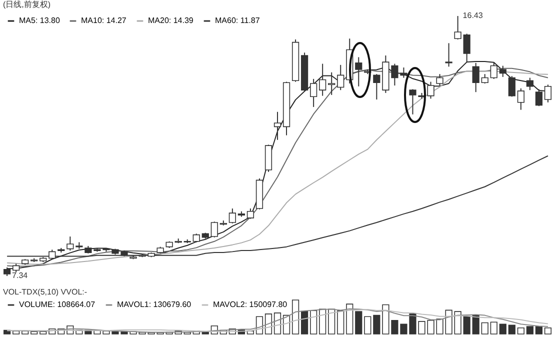  What do you see at coordinates (250, 304) in the screenshot?
I see `legend-label: MAVOL2: 150097.80` at bounding box center [250, 304].